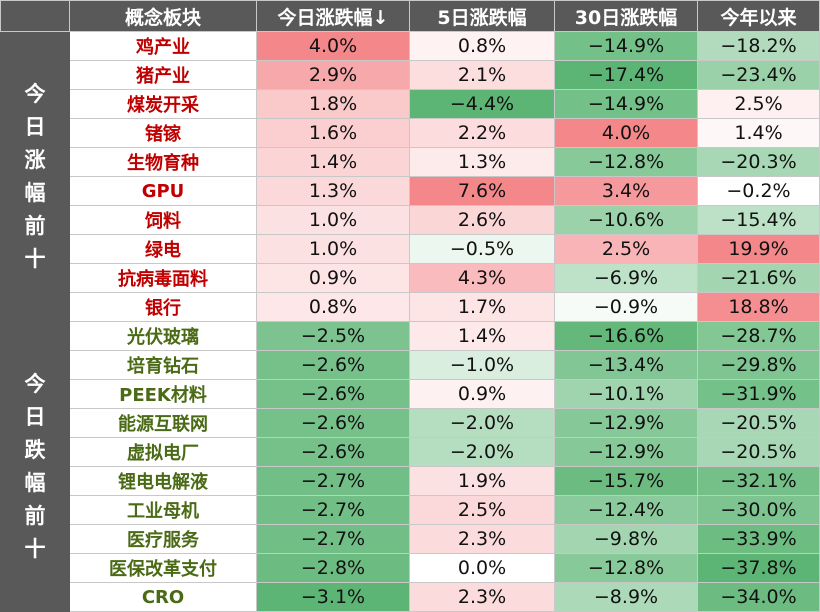 The width and height of the screenshot is (820, 612). Describe the element at coordinates (410, 510) in the screenshot. I see `table-row: 工业母机 −2.7% 2.5% −12.4% −30.0%` at that location.